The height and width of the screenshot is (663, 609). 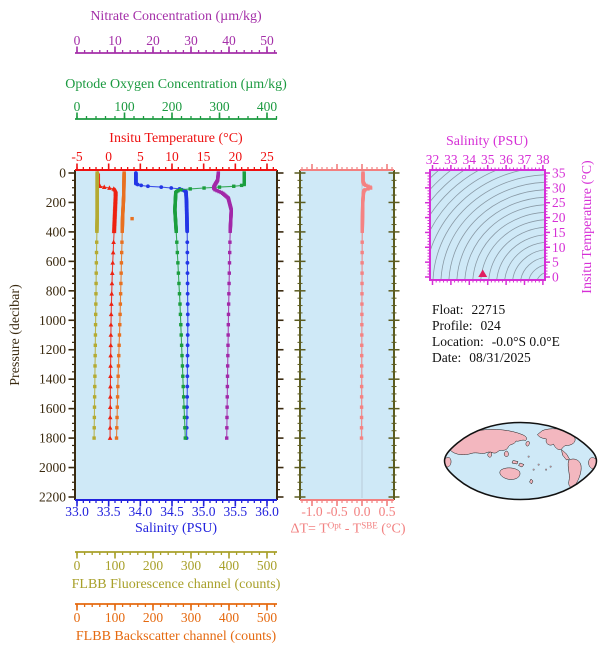 I want to click on date-value: 08/31/2025, so click(x=500, y=357).